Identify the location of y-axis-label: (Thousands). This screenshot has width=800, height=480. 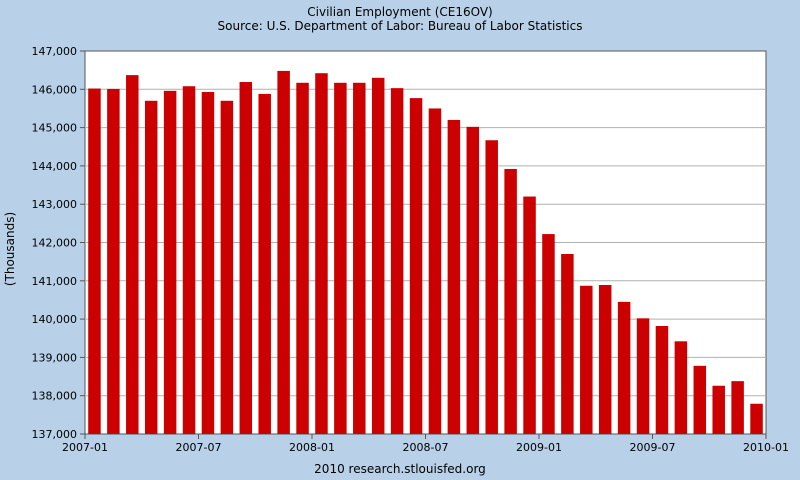
(10, 249).